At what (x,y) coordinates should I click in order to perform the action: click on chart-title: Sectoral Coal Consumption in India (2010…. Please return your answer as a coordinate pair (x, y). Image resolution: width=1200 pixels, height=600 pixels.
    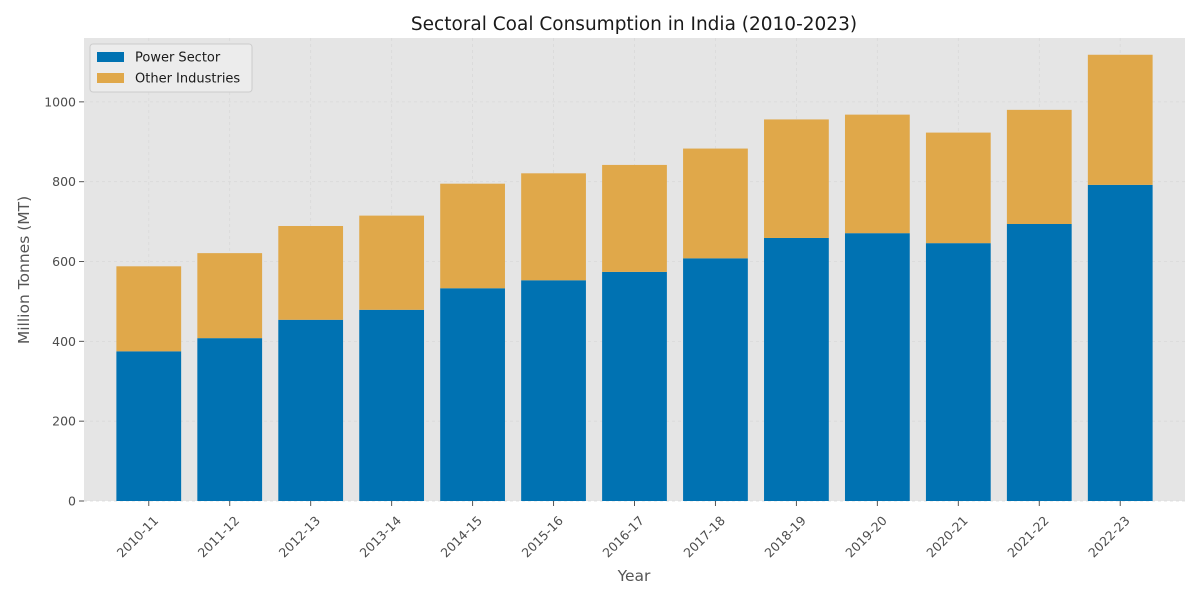
    Looking at the image, I should click on (634, 24).